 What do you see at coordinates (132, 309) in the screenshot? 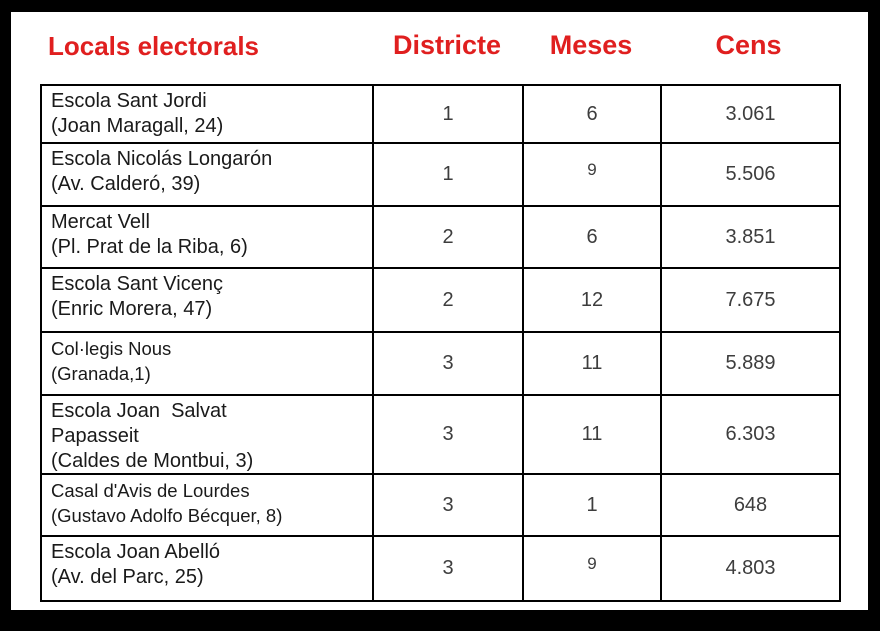
I see `local-address: (Enric Morera, 47)` at bounding box center [132, 309].